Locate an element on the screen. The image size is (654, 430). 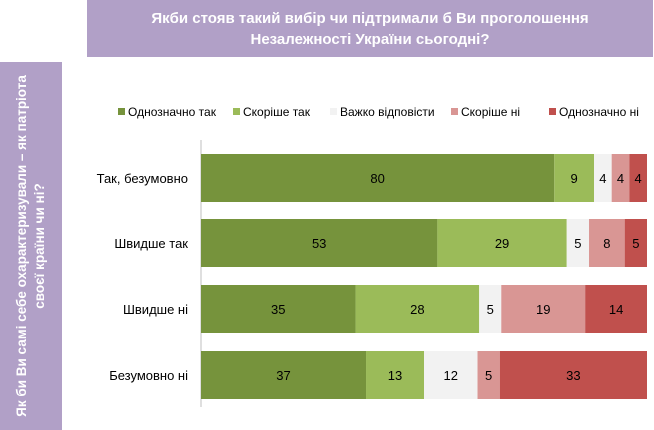
data-label-4-2: 13 is located at coordinates (395, 375).